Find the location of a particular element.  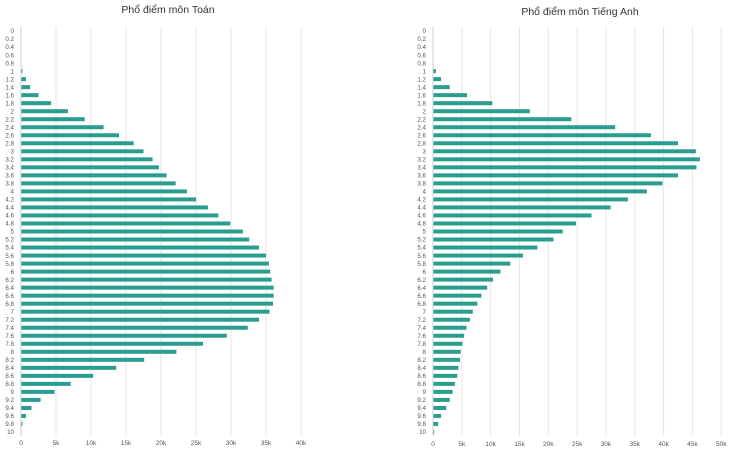

english-category-label: 0.8 is located at coordinates (421, 63).